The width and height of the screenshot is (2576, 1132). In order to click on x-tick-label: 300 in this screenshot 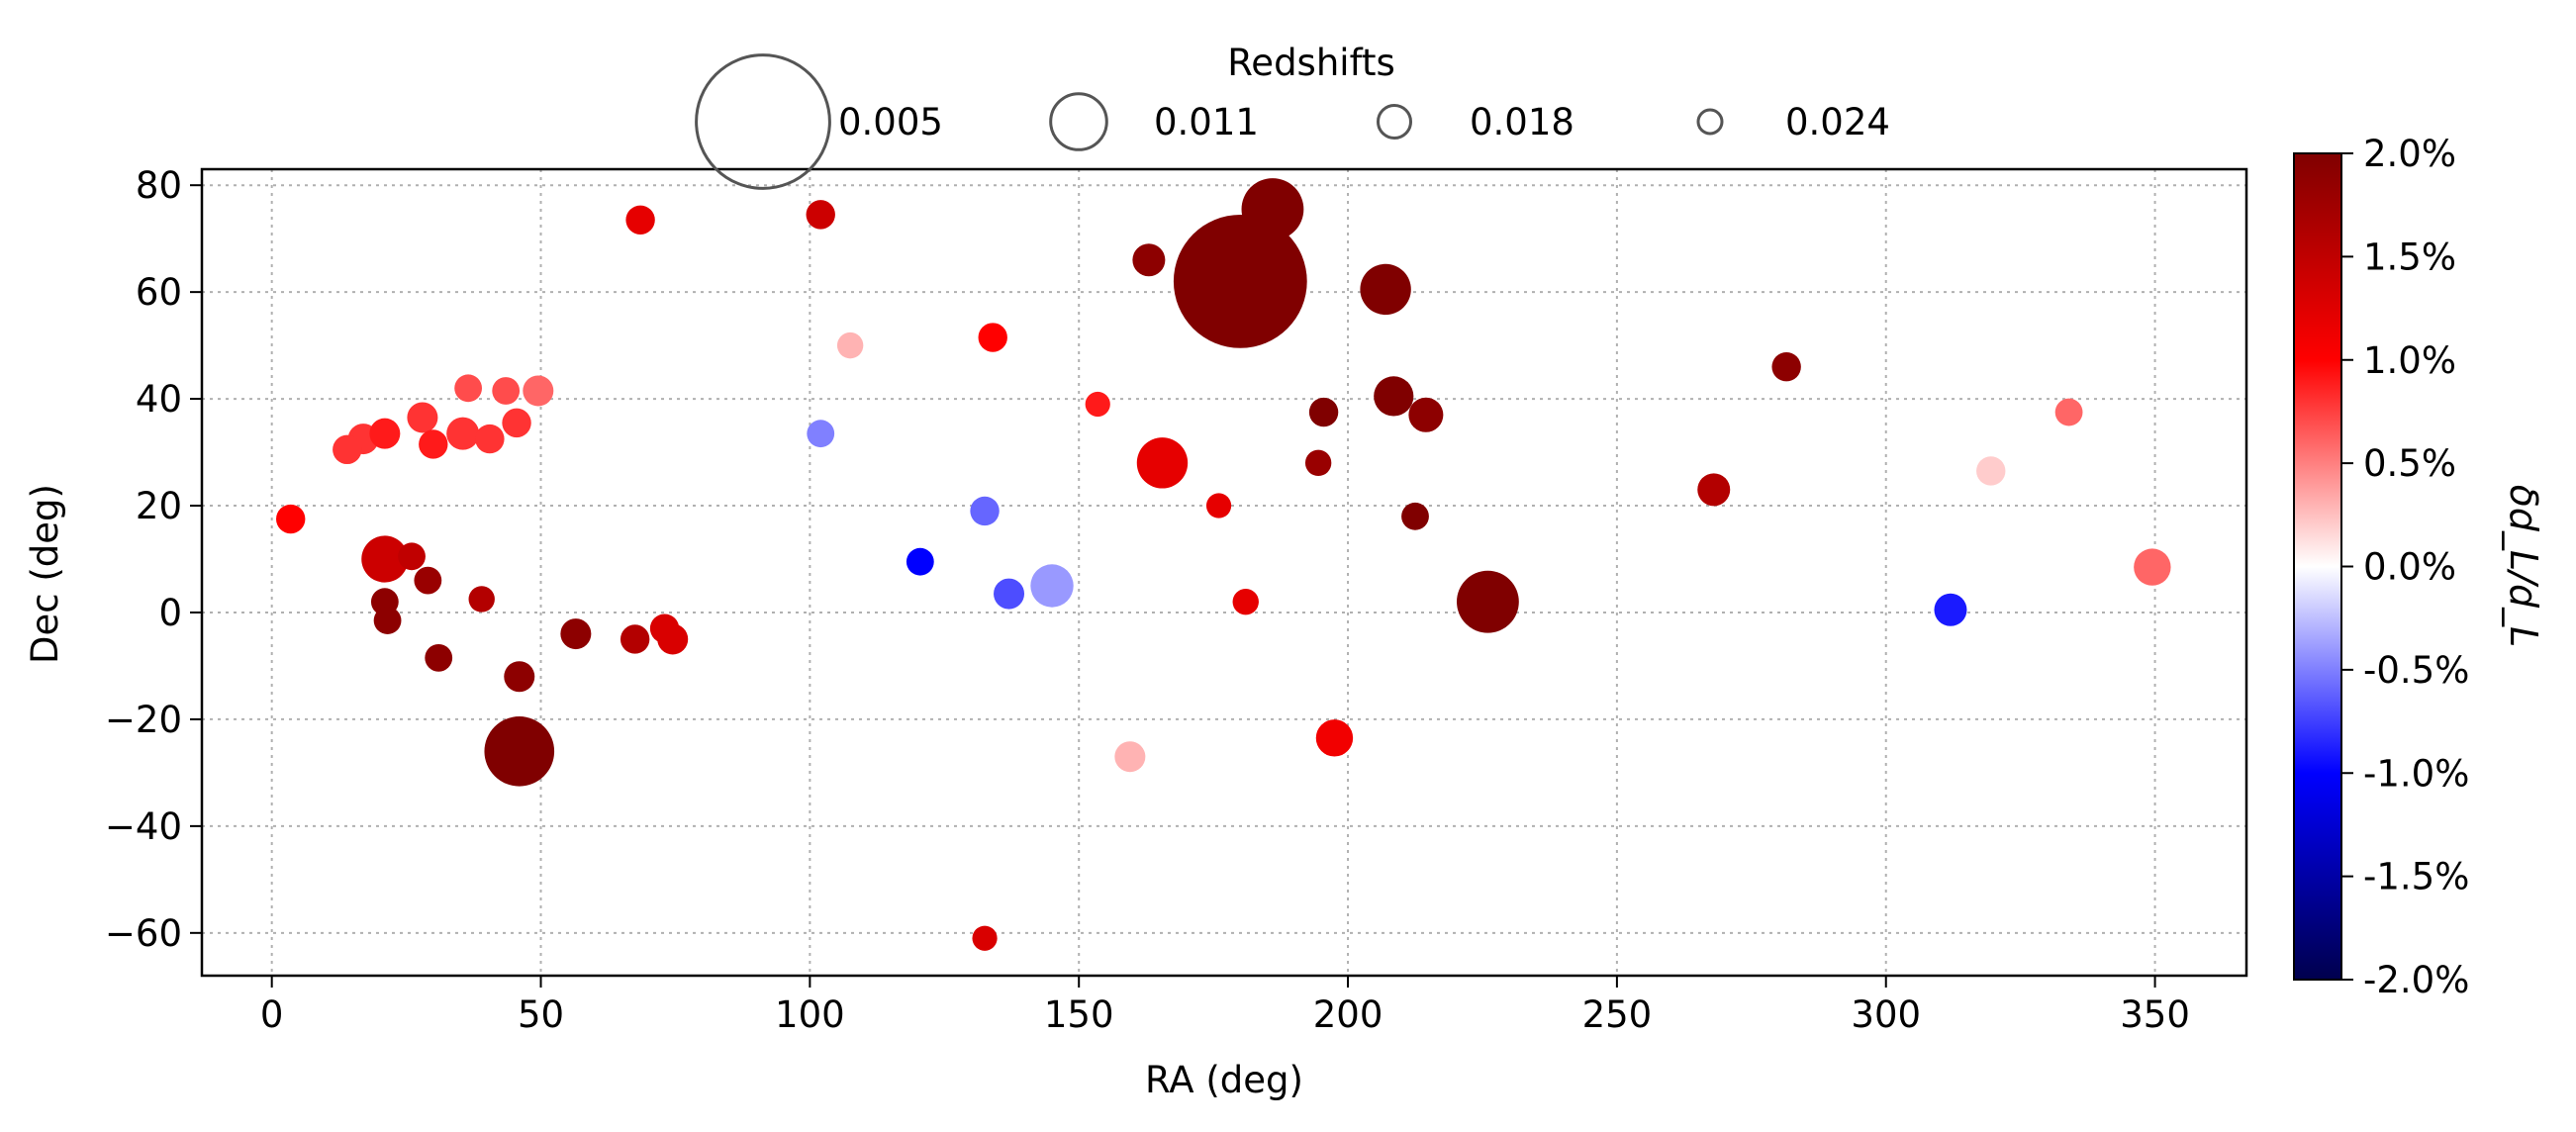, I will do `click(1886, 1014)`.